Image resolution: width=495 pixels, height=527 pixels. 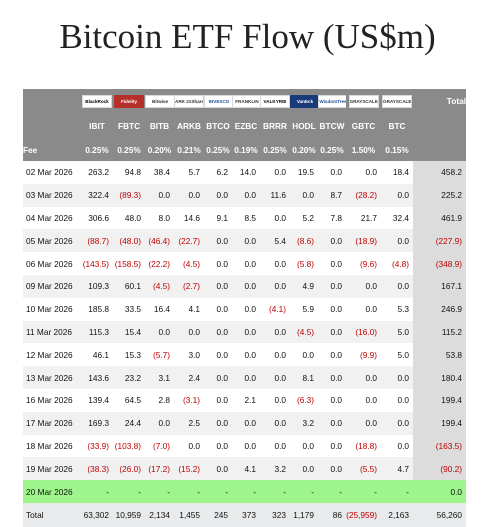 I want to click on flow-cell-ibit: 306.6, so click(x=97, y=218).